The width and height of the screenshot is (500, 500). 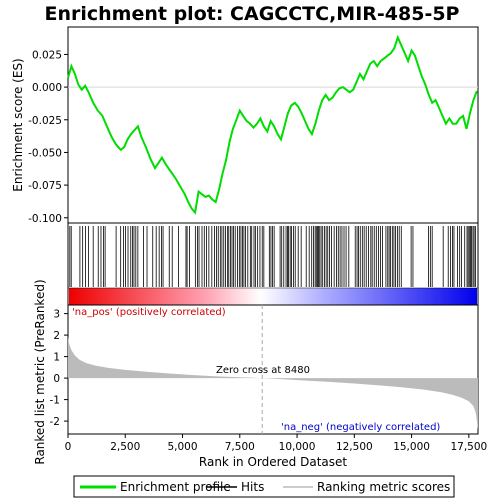 I want to click on x-tick-label: 7,500, so click(x=240, y=447).